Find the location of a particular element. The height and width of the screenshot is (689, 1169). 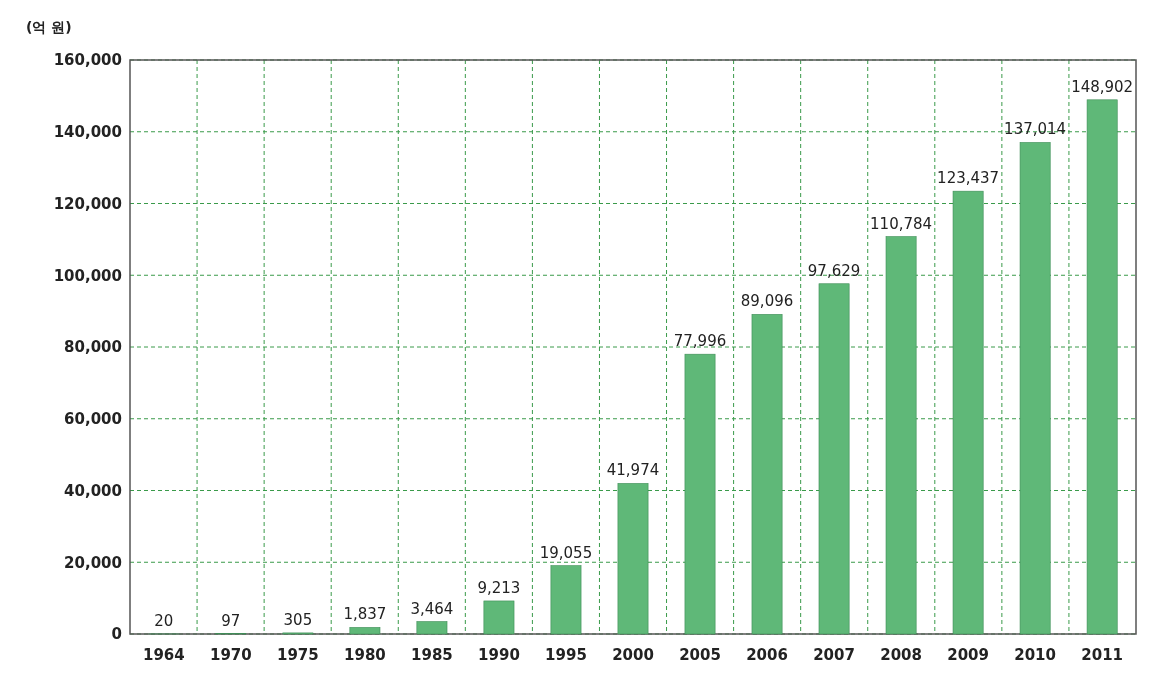

x-tick-label: 2005 is located at coordinates (700, 655).